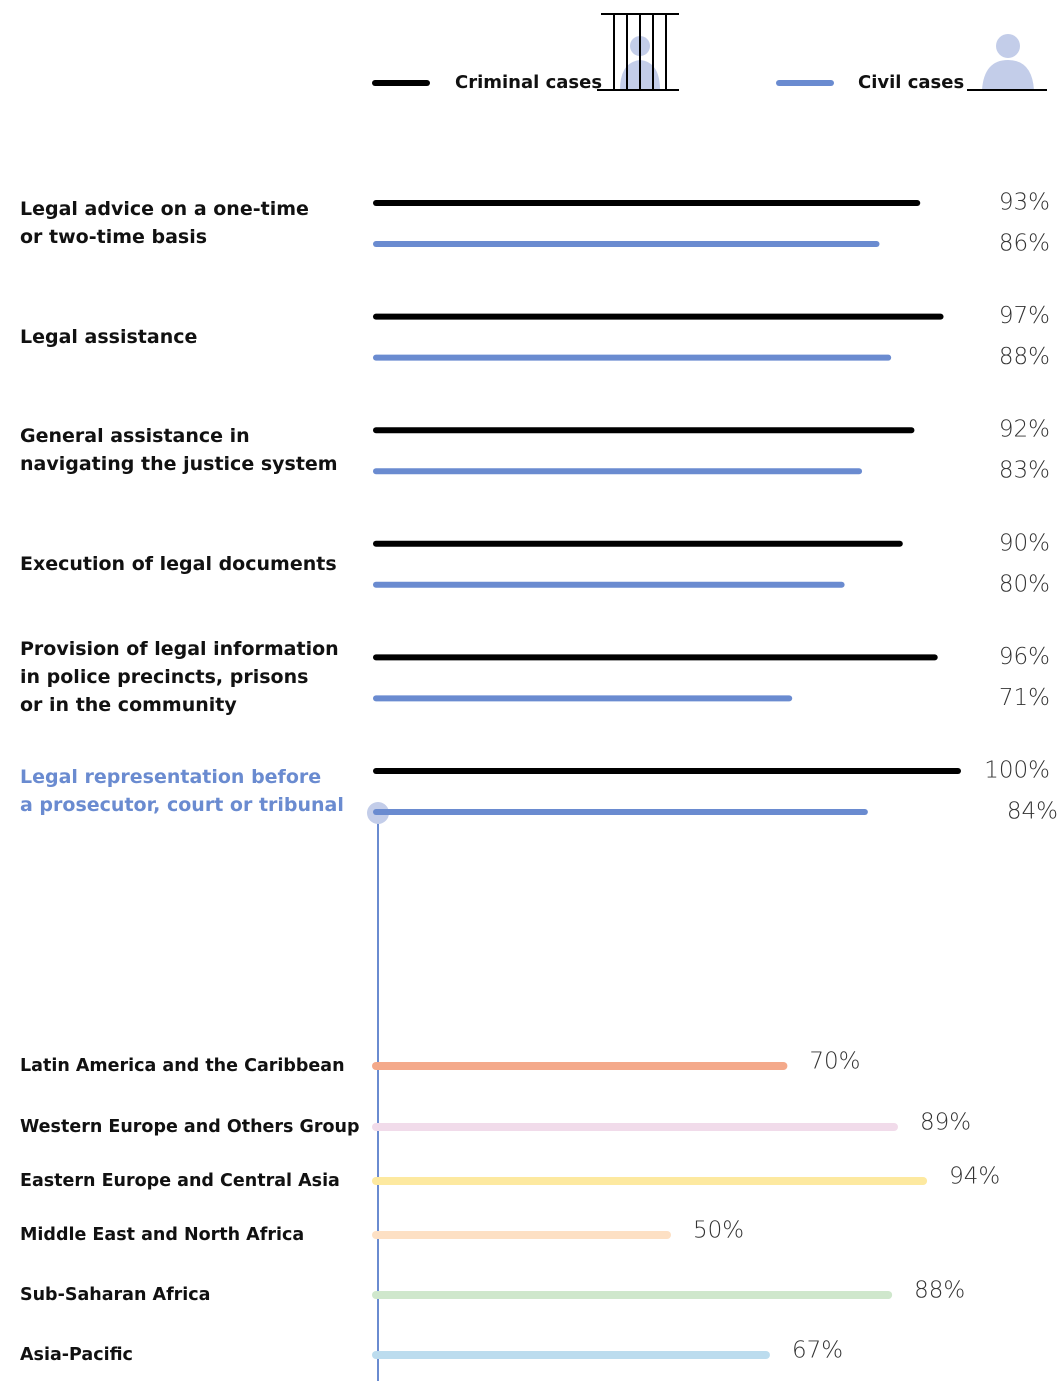 The height and width of the screenshot is (1381, 1064). What do you see at coordinates (1024, 584) in the screenshot?
I see `value-label: 80%` at bounding box center [1024, 584].